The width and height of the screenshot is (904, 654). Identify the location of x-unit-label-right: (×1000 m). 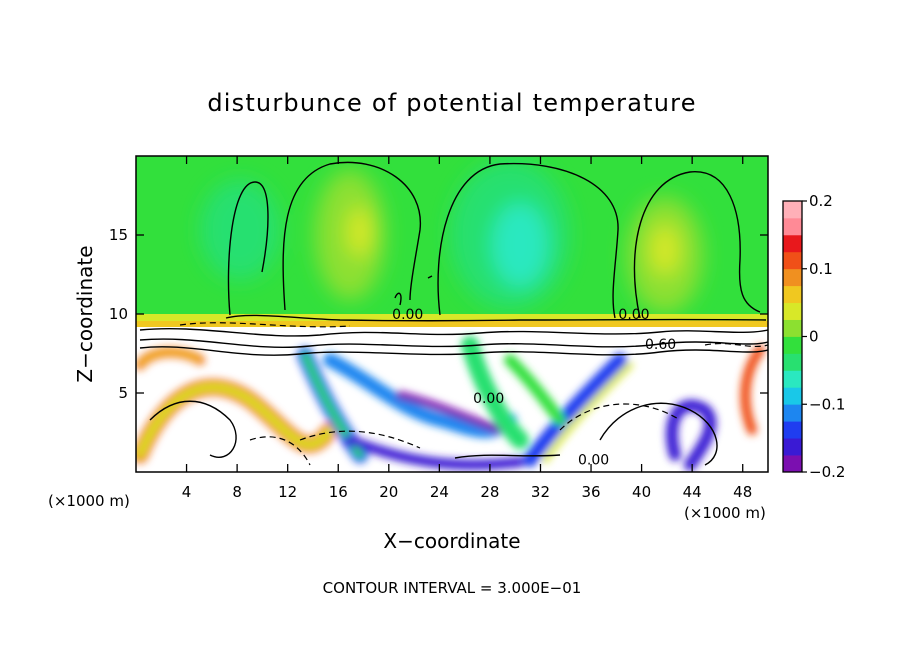
(725, 513).